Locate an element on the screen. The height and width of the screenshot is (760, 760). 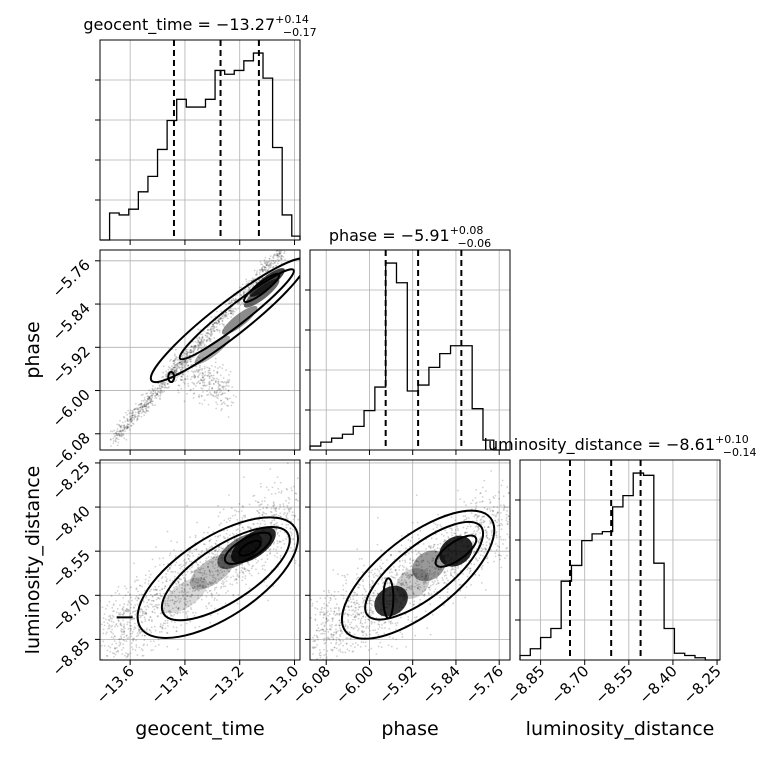
title-phase: phase = −5.91+0.08 −0.06 is located at coordinates (410, 237).